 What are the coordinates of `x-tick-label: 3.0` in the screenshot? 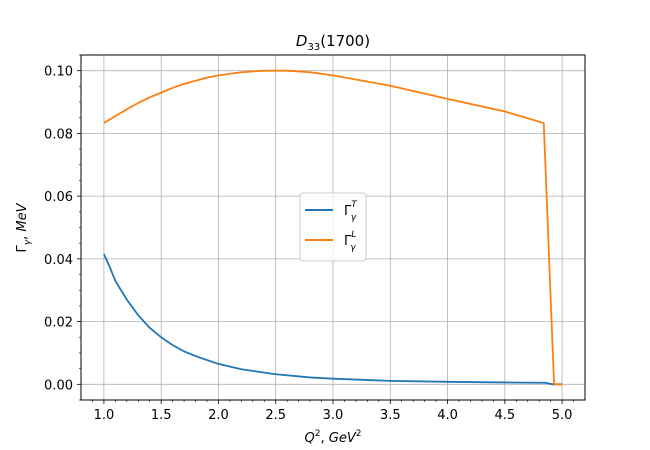 It's located at (333, 415).